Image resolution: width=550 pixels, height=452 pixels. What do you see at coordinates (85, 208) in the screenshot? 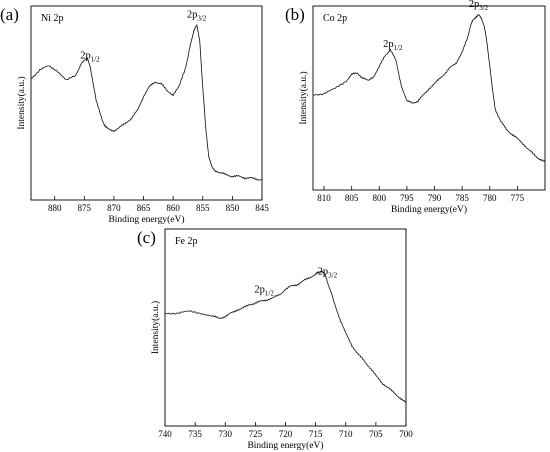
I see `x-tick-label: 875` at bounding box center [85, 208].